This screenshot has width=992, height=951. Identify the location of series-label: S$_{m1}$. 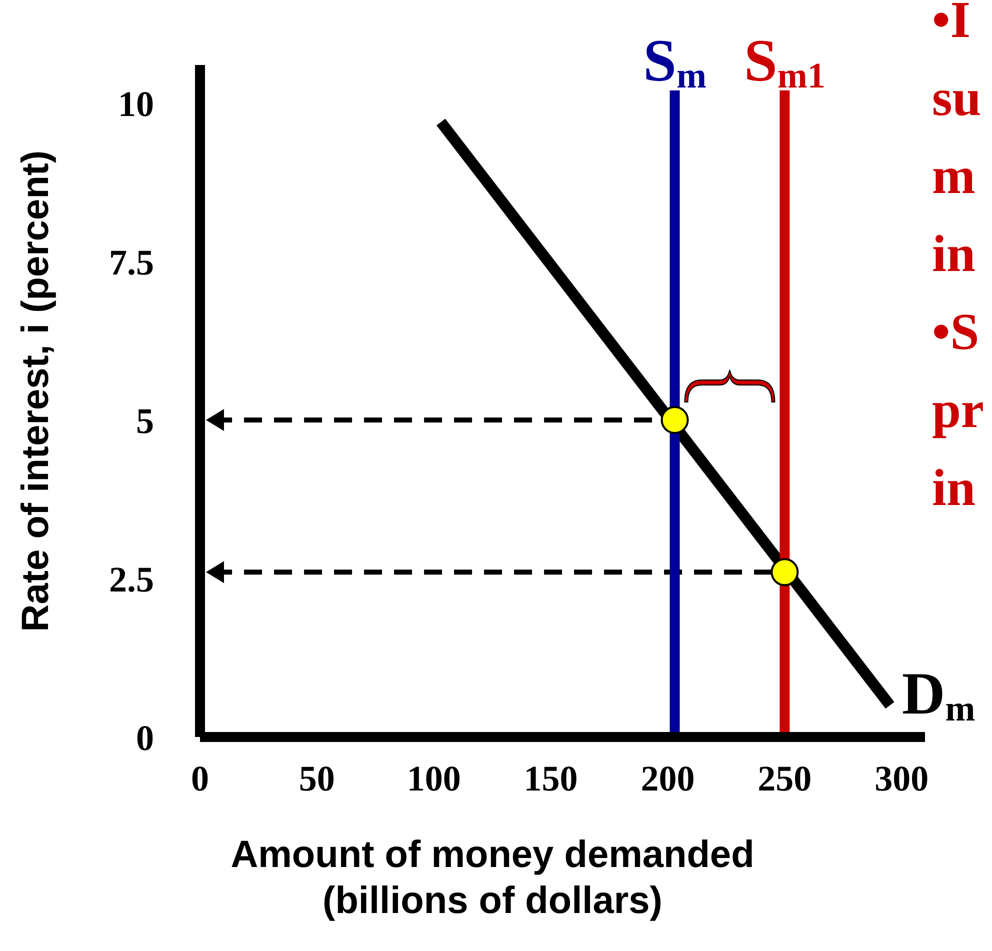
(785, 61).